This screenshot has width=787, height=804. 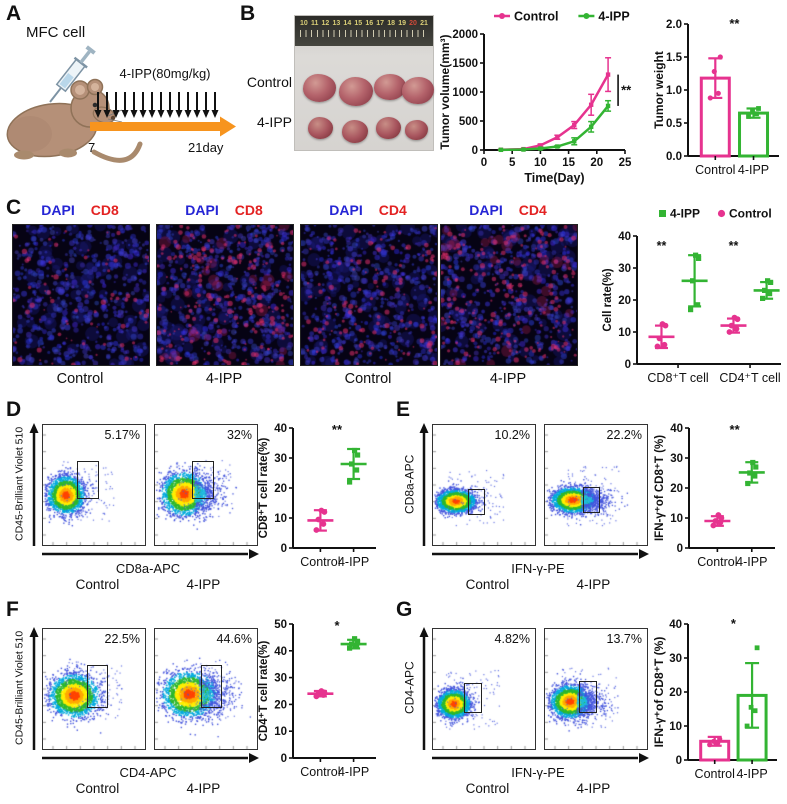 What do you see at coordinates (509, 294) in the screenshot?
I see `fluoro-image-cd4-4ipp: DAPI CD4 4-IPP` at bounding box center [509, 294].